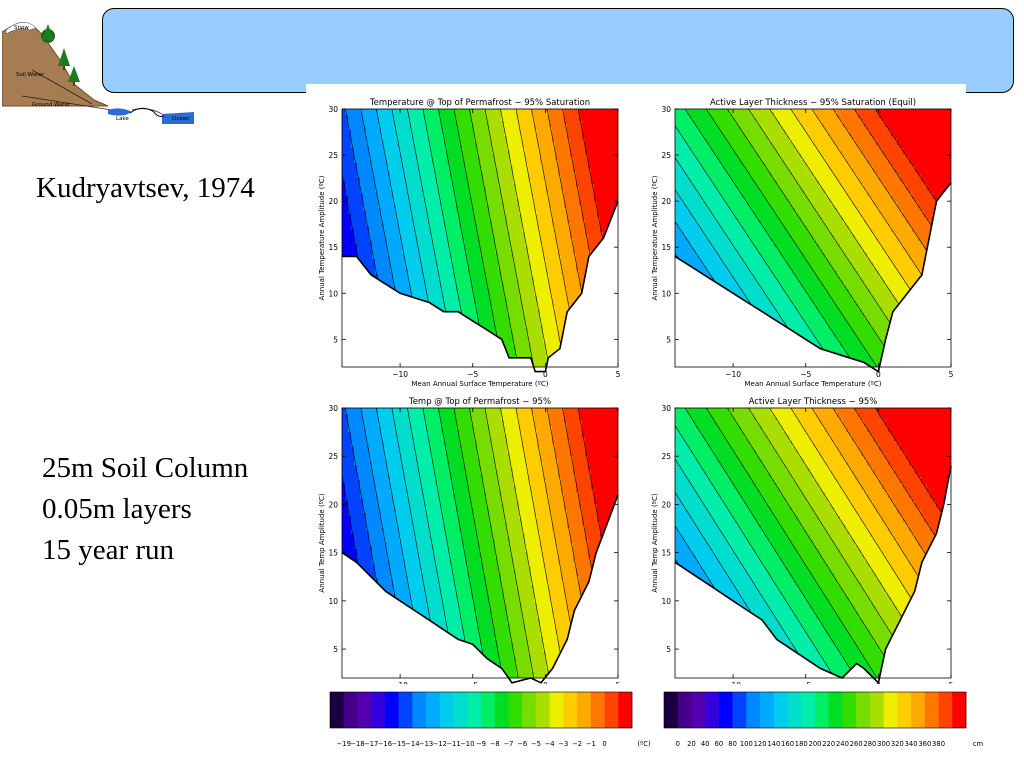  Describe the element at coordinates (813, 402) in the screenshot. I see `panel-title: Active Layer Thickness − 95%` at that location.